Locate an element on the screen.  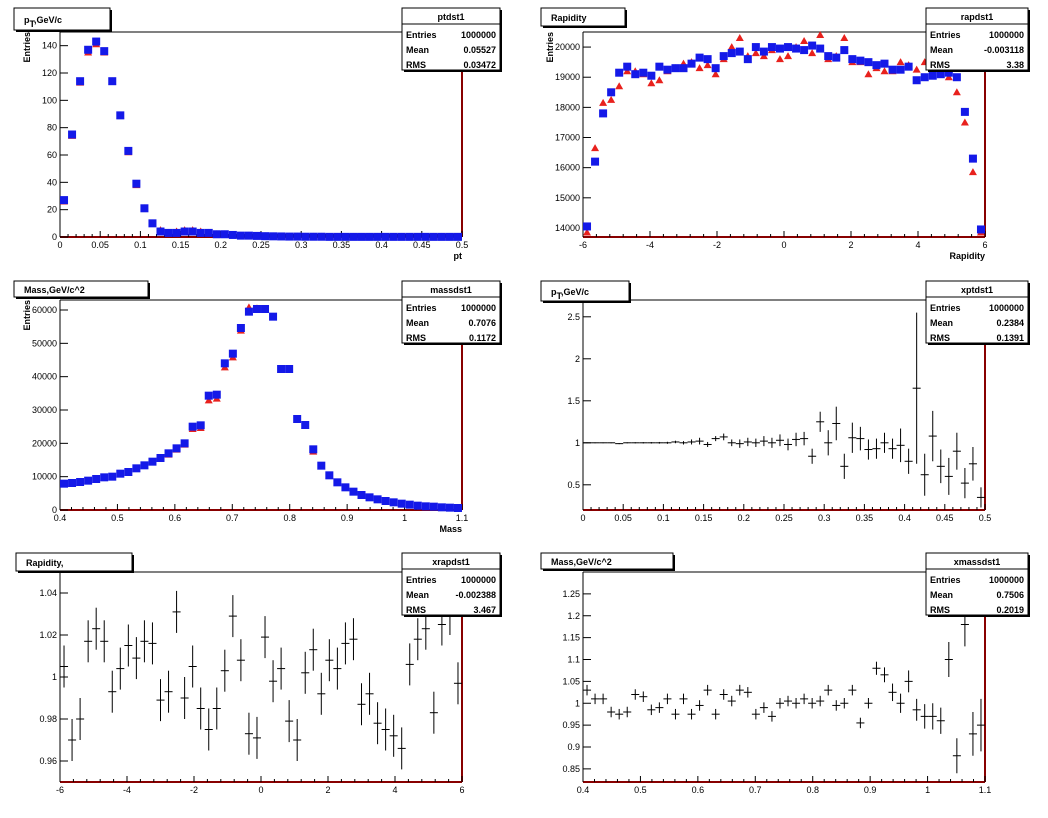
x-tick-label: 4 is located at coordinates (917, 245).